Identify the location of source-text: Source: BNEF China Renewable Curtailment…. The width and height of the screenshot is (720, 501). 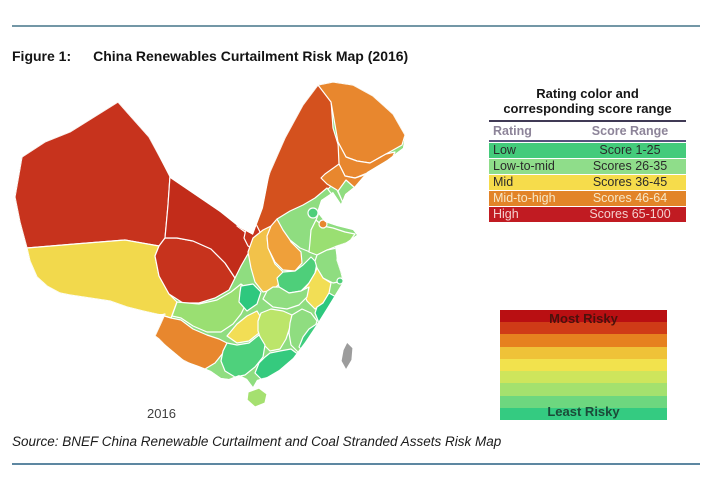
(257, 441).